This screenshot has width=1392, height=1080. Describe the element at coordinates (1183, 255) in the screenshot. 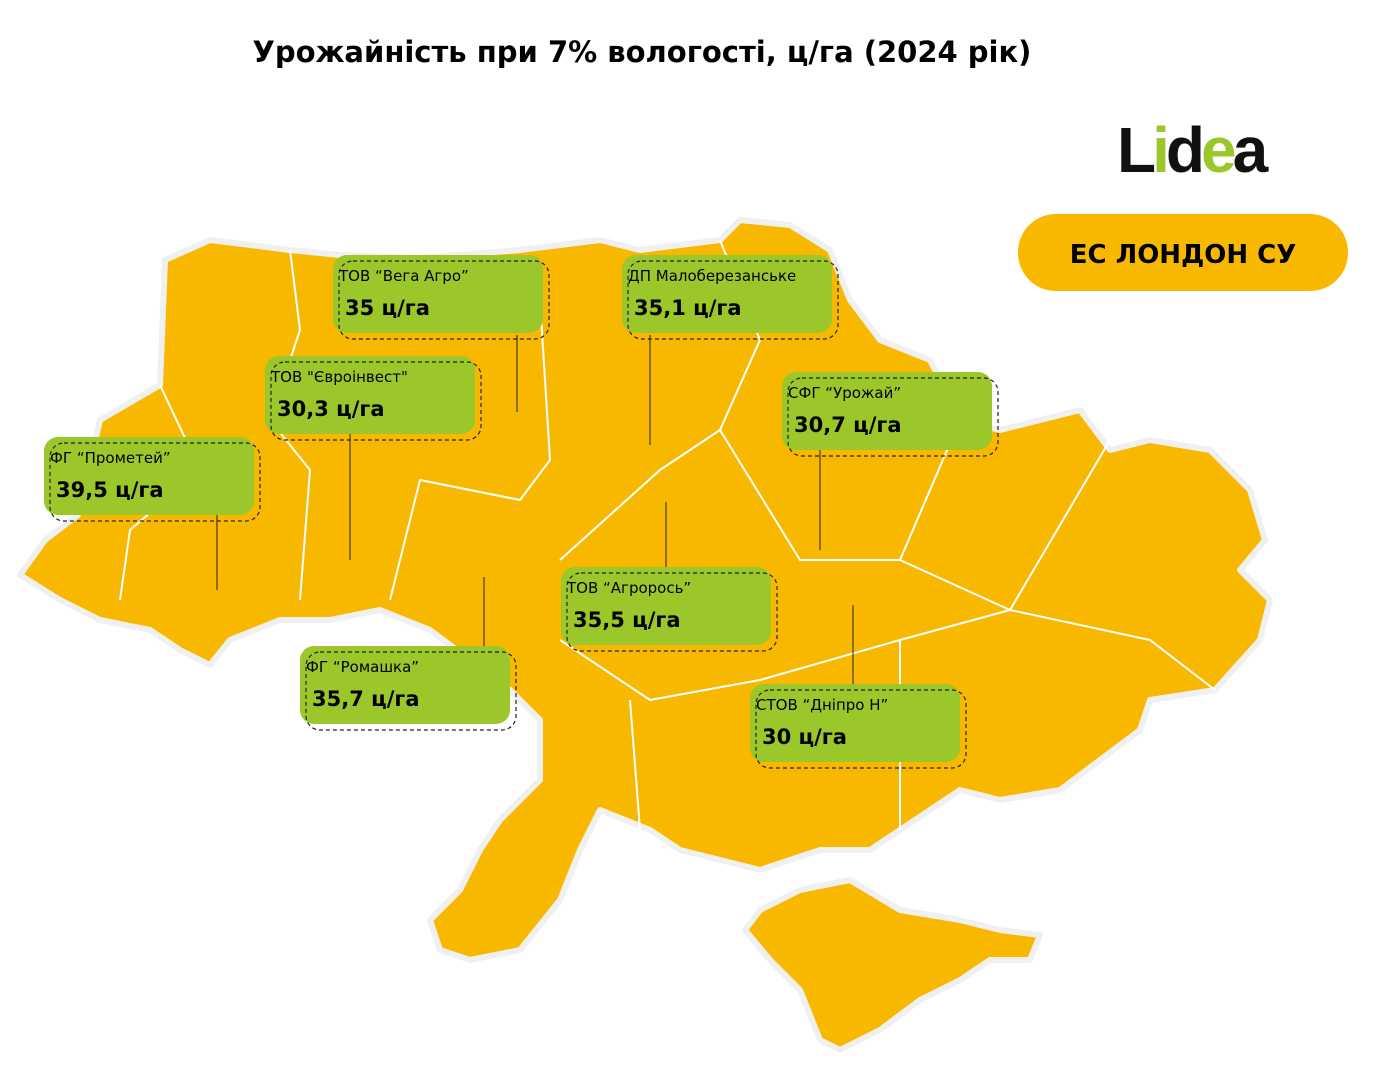

I see `hybrid-name: ЕС ЛОНДОН СУ` at that location.